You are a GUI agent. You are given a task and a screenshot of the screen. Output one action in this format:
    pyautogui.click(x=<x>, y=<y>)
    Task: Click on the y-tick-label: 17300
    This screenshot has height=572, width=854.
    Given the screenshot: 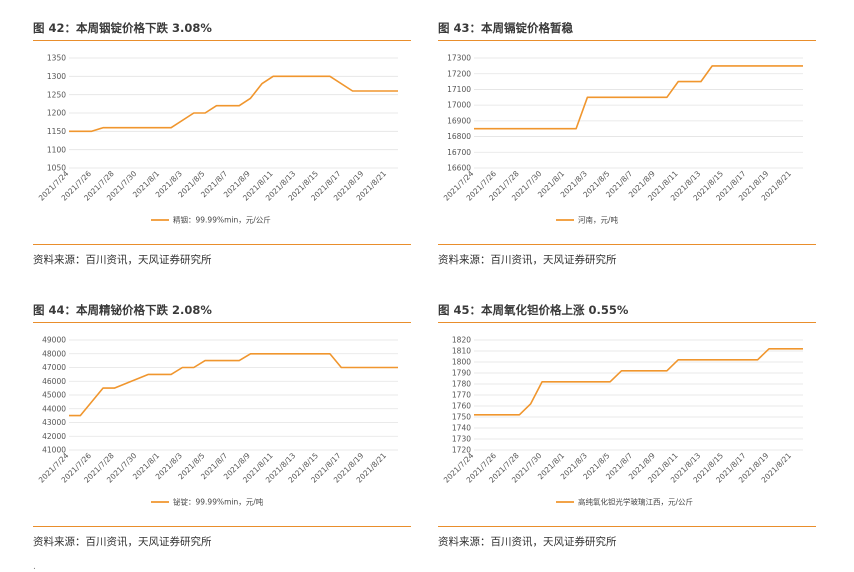 What is the action you would take?
    pyautogui.click(x=459, y=58)
    